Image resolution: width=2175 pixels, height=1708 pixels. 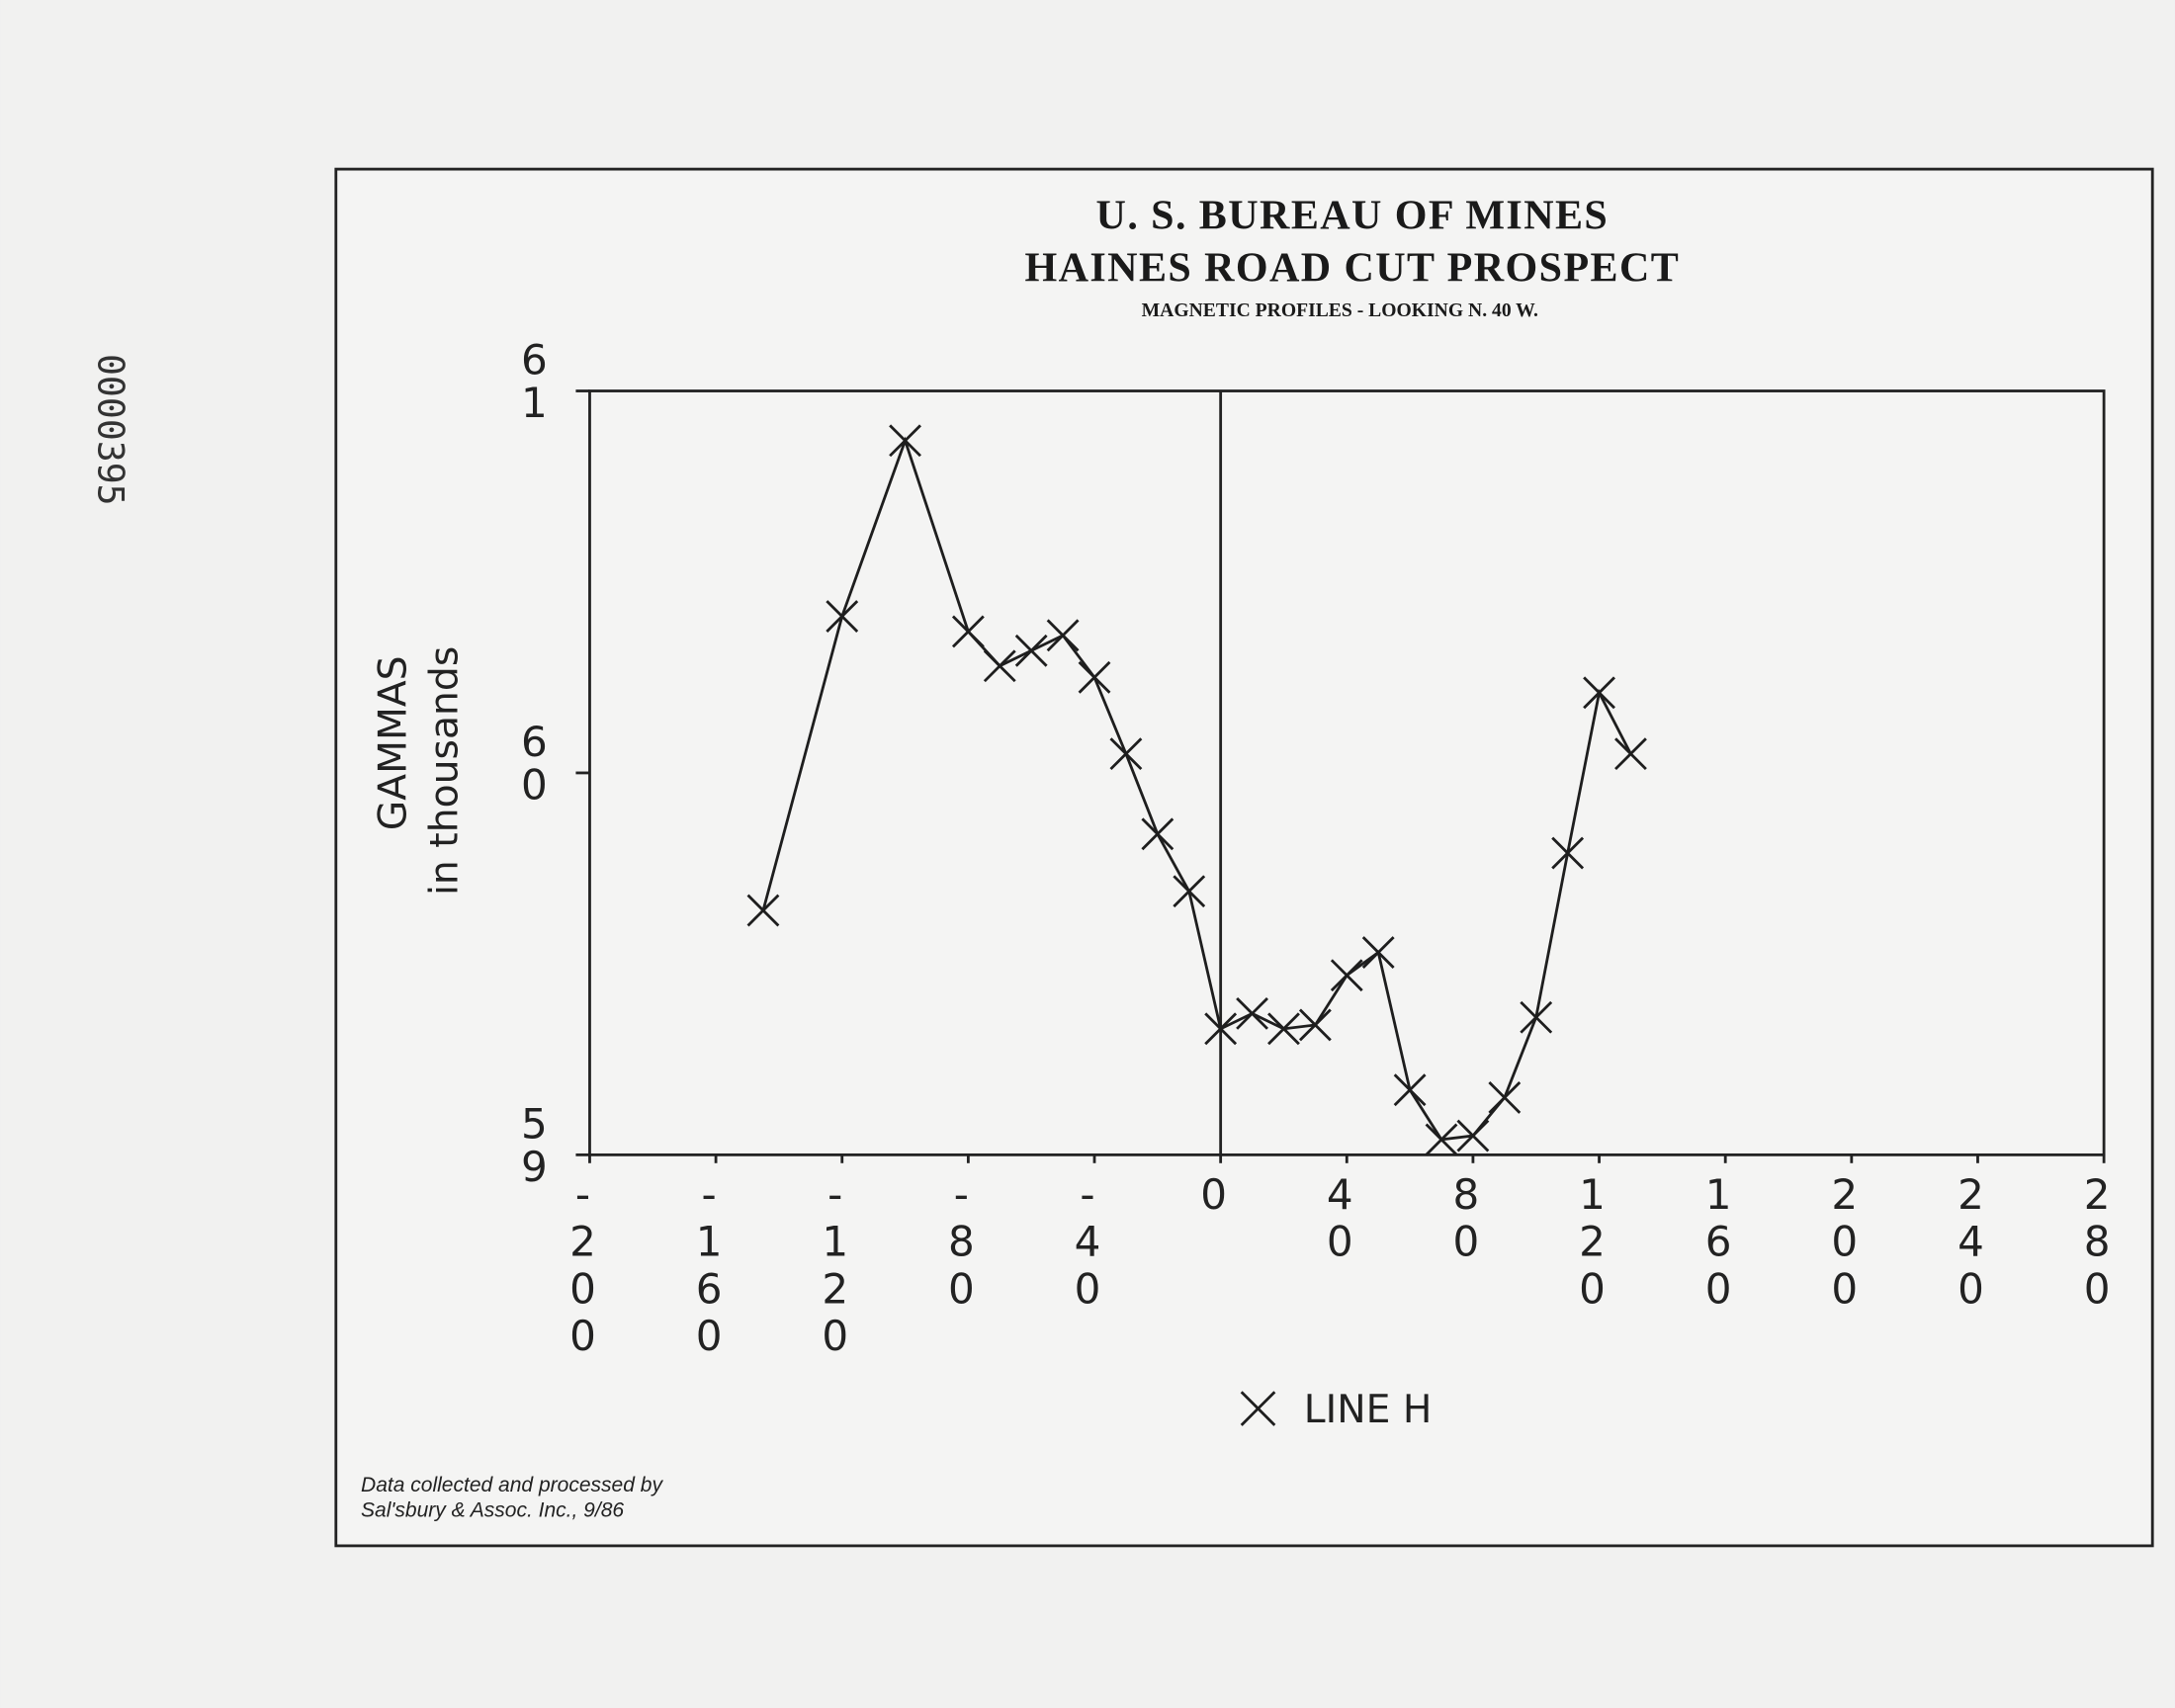 I want to click on chart-title: U. S. BUREAU OF MINES, so click(x=1353, y=215).